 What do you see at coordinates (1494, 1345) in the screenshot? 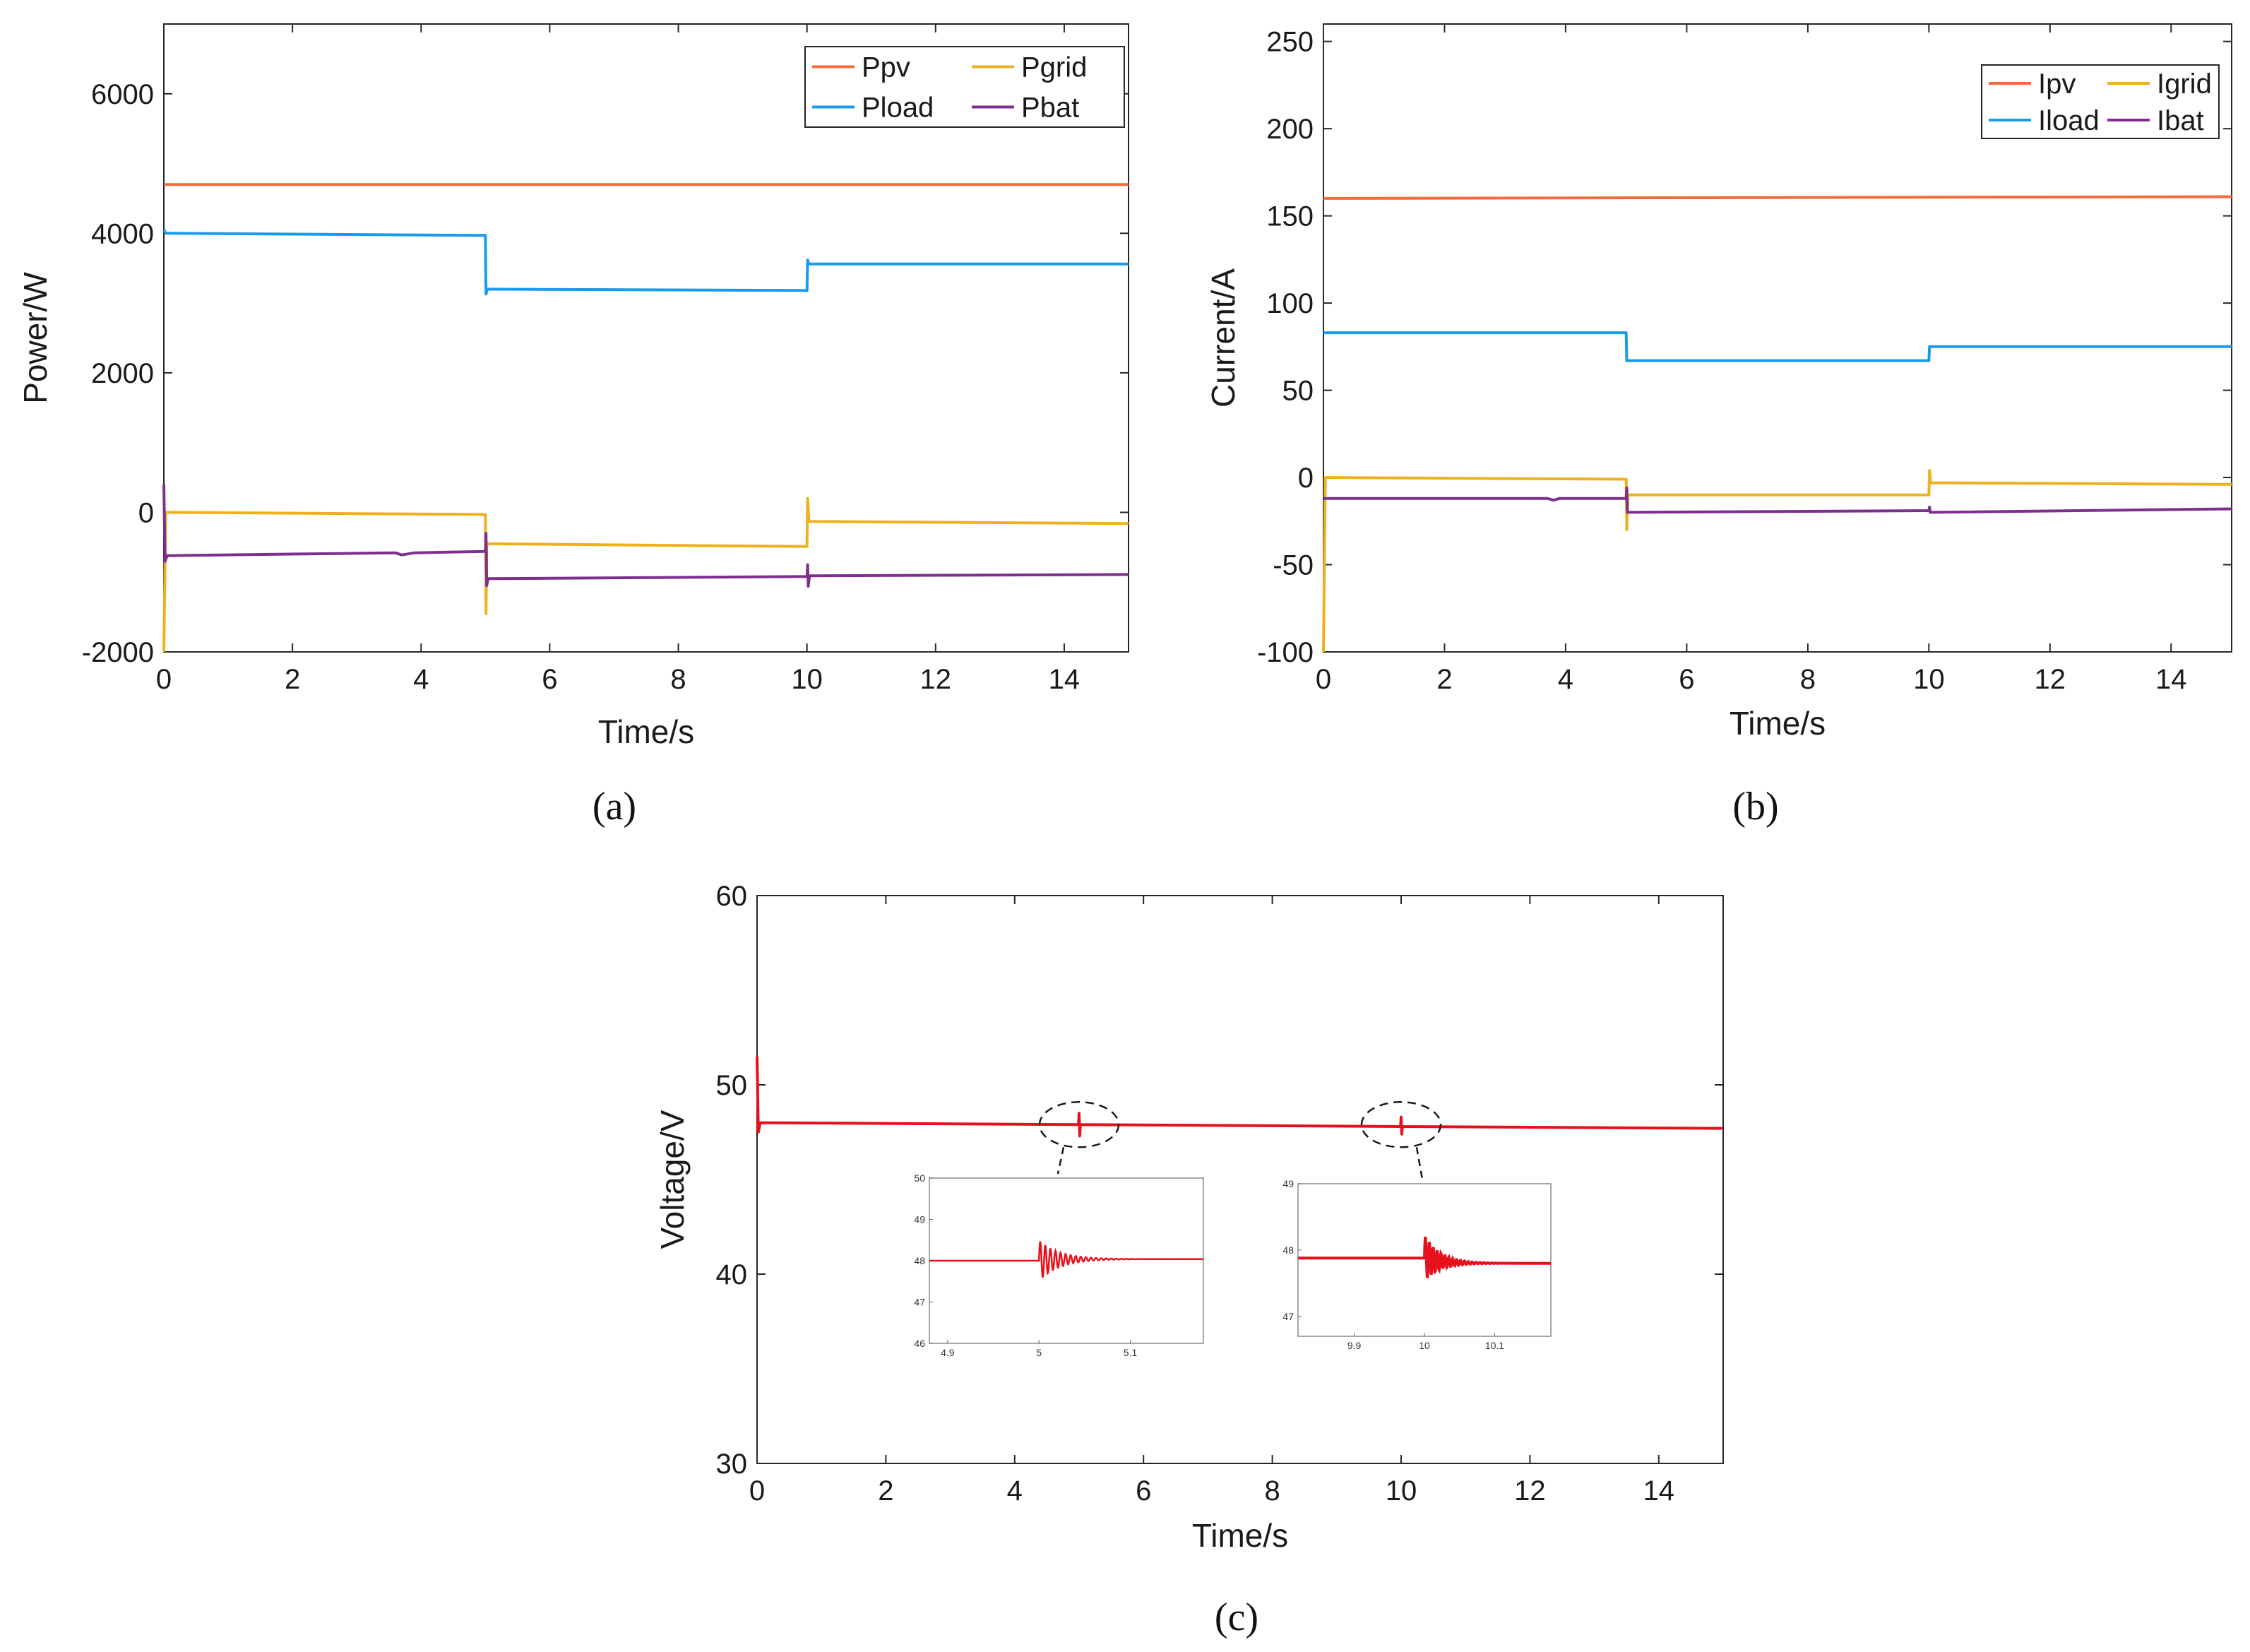
I see `inset-x-tick-label: 10.1` at bounding box center [1494, 1345].